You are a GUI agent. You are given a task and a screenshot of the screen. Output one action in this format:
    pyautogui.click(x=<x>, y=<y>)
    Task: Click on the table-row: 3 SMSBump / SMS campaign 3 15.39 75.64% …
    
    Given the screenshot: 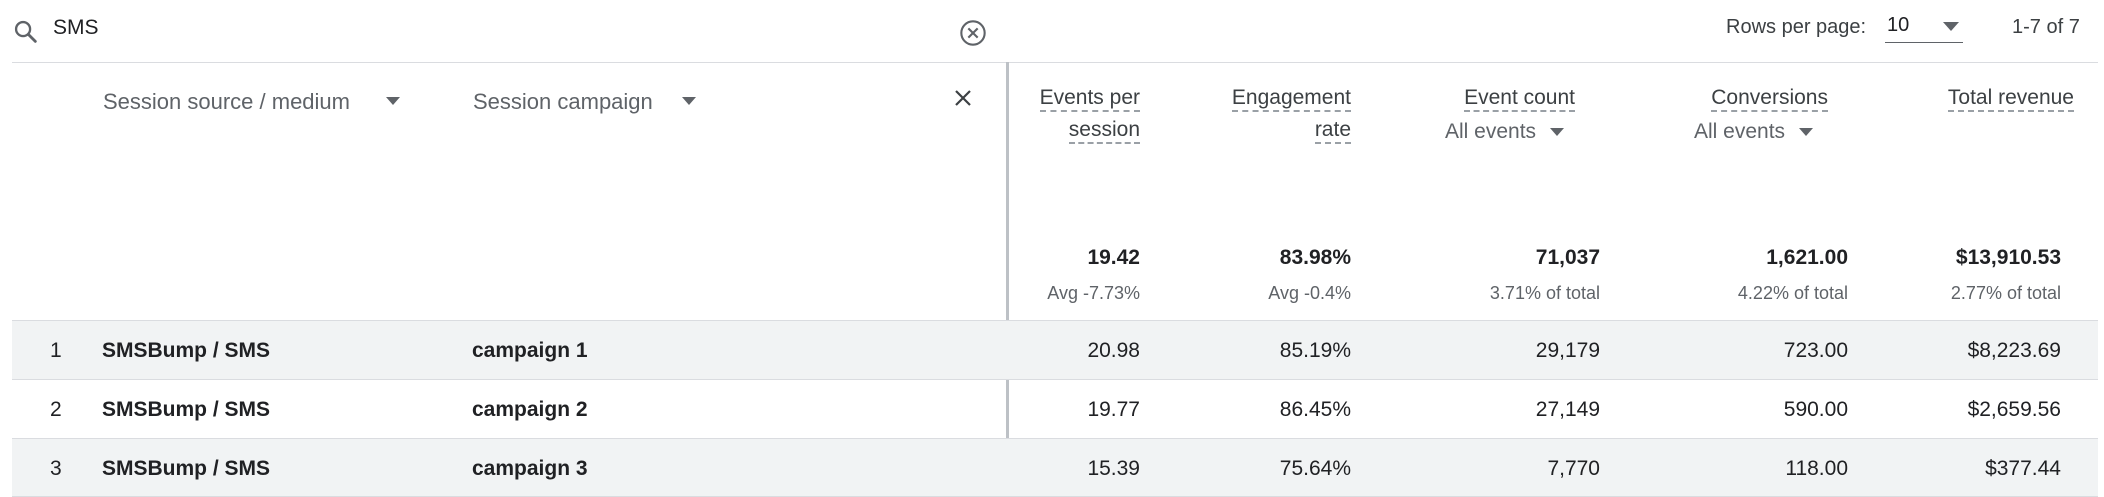 What is the action you would take?
    pyautogui.click(x=1055, y=467)
    